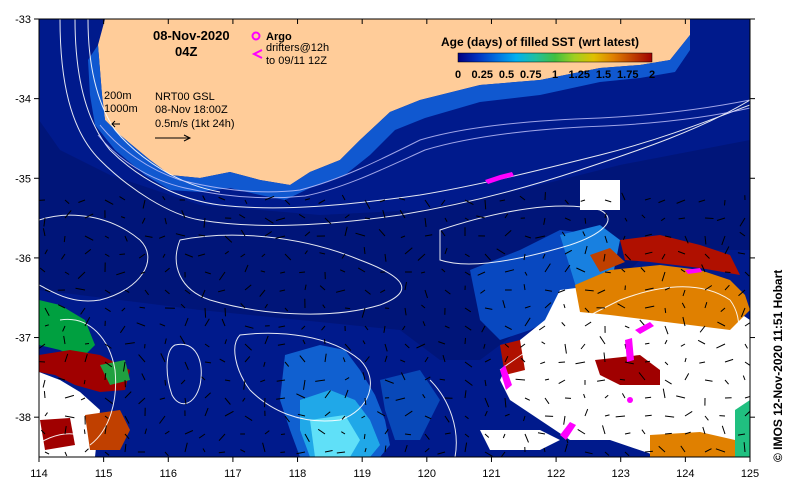 This screenshot has height=492, width=790. What do you see at coordinates (627, 370) in the screenshot?
I see `sst-patch-red-south` at bounding box center [627, 370].